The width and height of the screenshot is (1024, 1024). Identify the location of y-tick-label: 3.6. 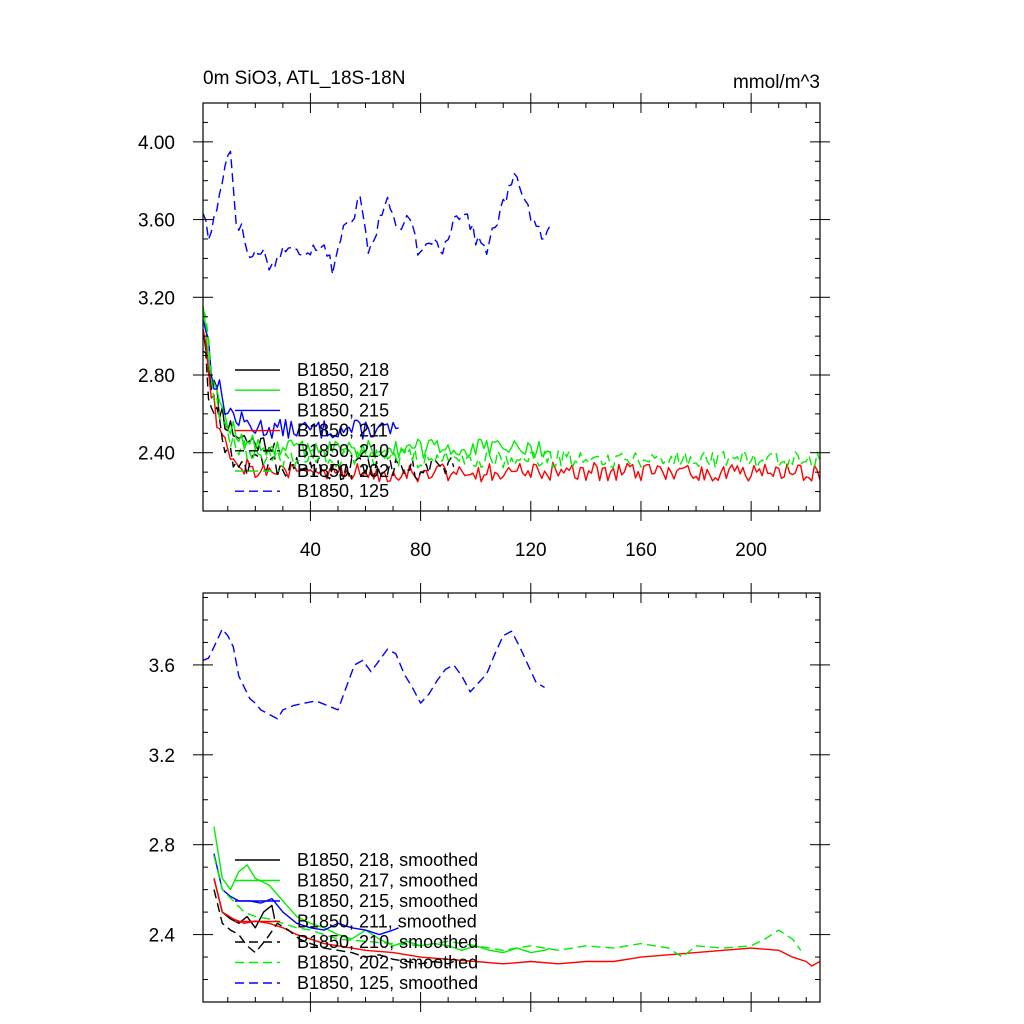
(162, 666).